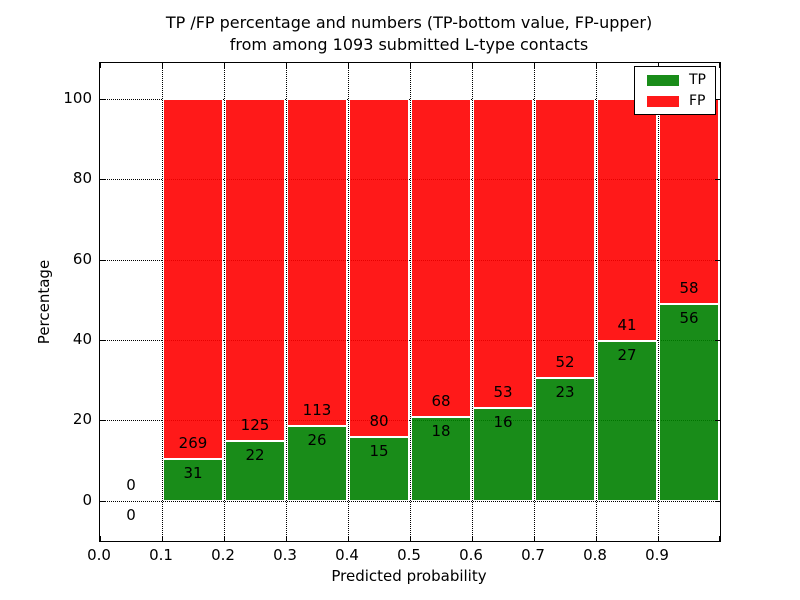  What do you see at coordinates (347, 555) in the screenshot?
I see `x-tick-label: 0.4` at bounding box center [347, 555].